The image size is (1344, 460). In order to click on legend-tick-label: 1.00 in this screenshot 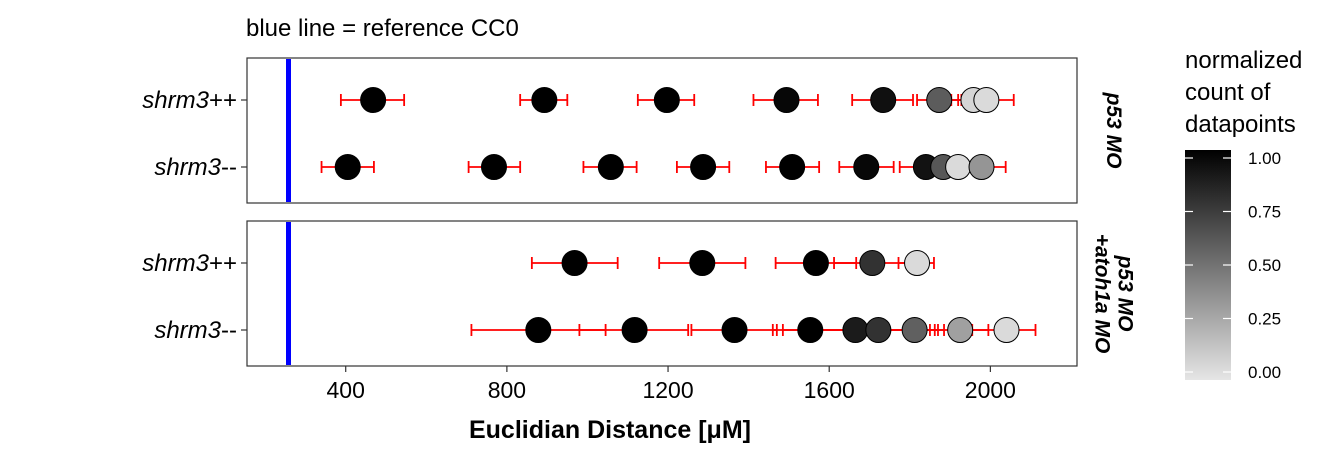, I will do `click(1264, 158)`.